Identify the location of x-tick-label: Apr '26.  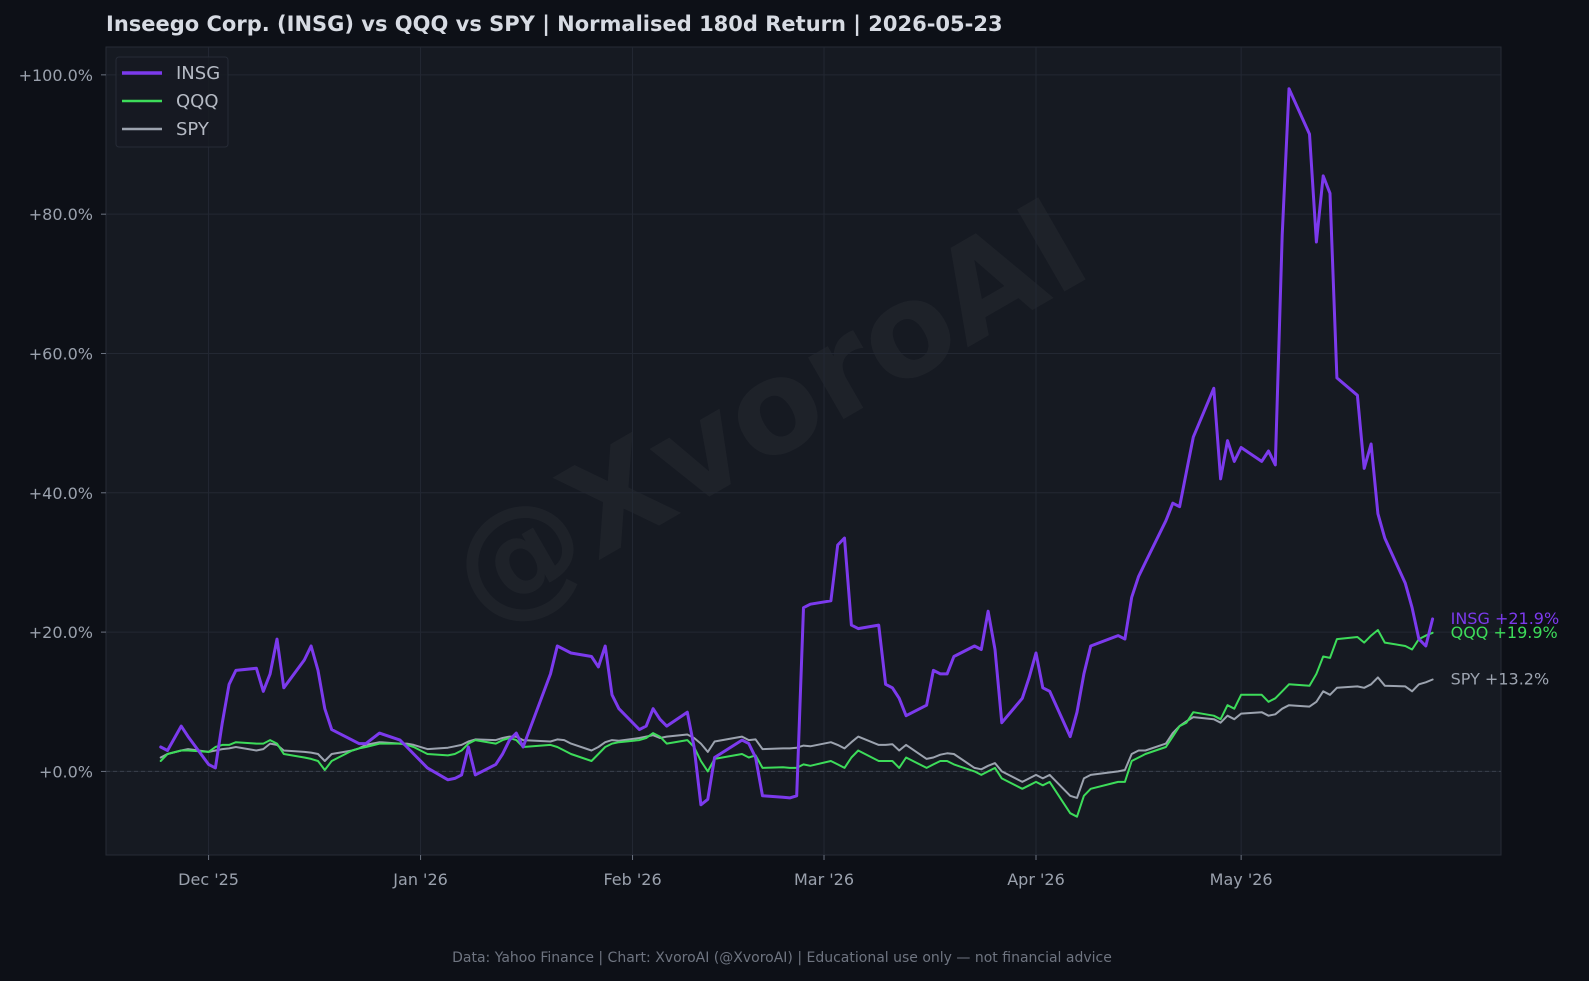
(1036, 879).